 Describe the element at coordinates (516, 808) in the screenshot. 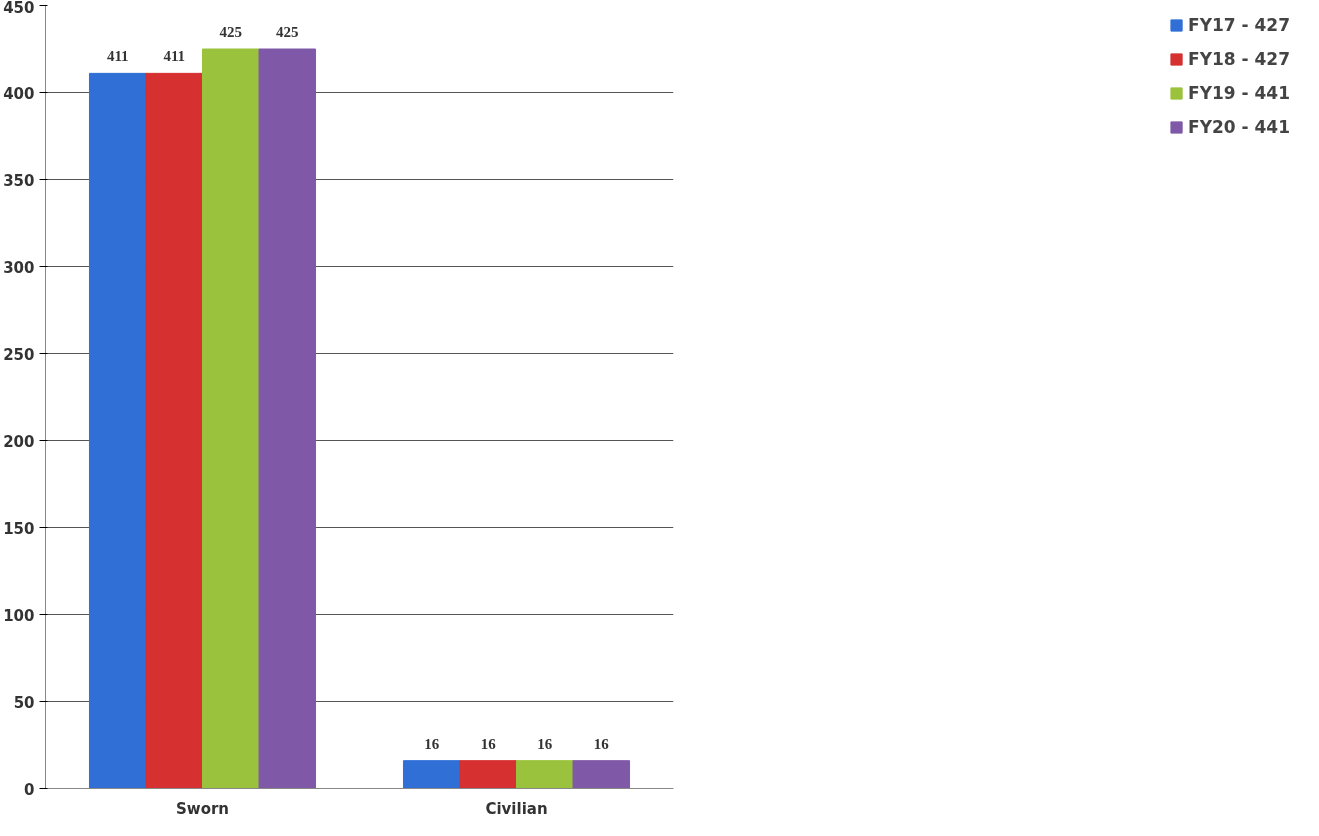

I see `x-tick-label: Civilian` at that location.